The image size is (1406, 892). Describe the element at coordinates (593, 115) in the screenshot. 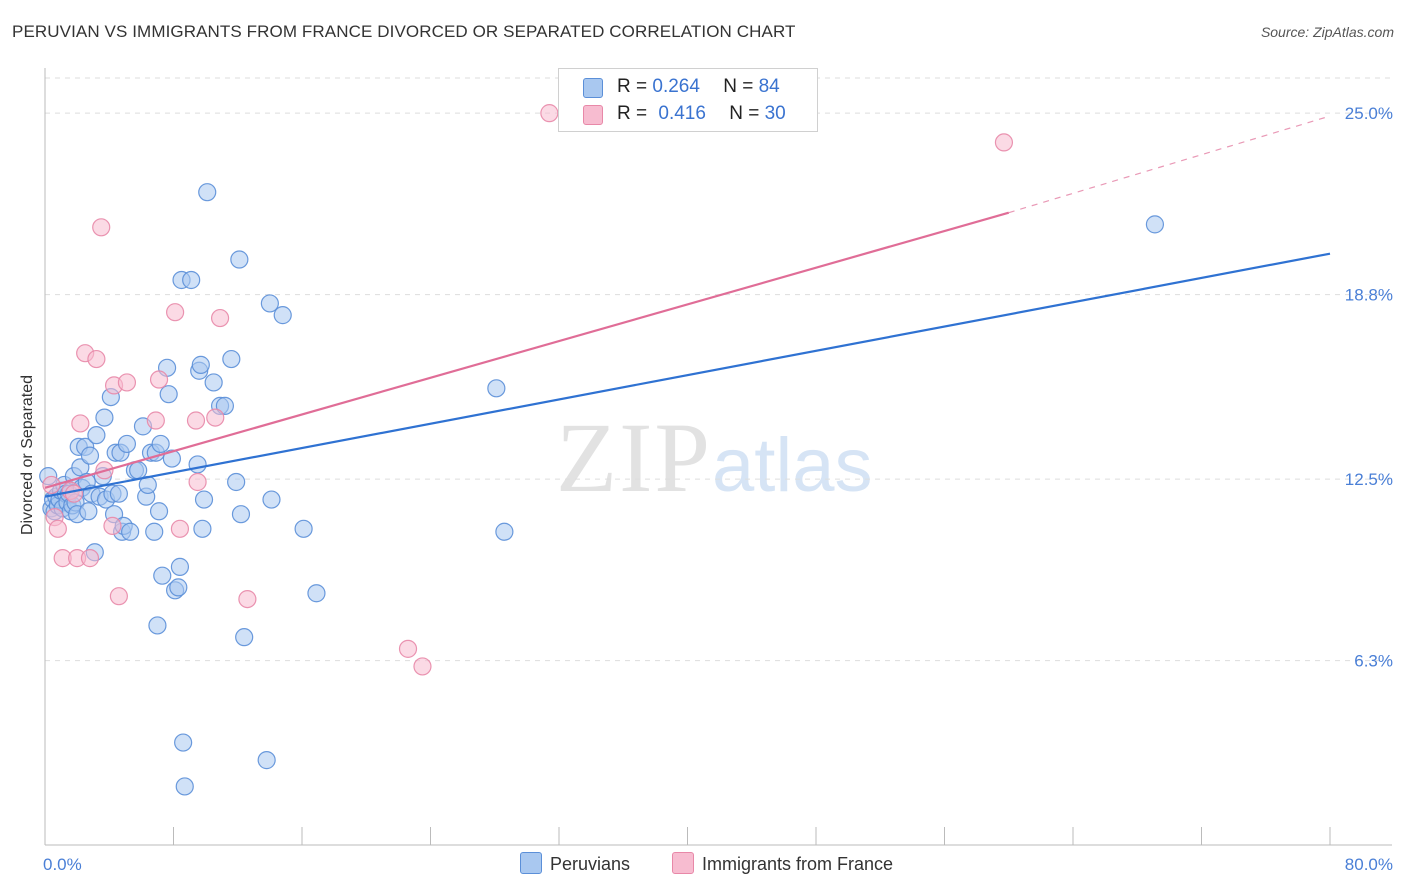

I see `legend-swatch-pink` at that location.